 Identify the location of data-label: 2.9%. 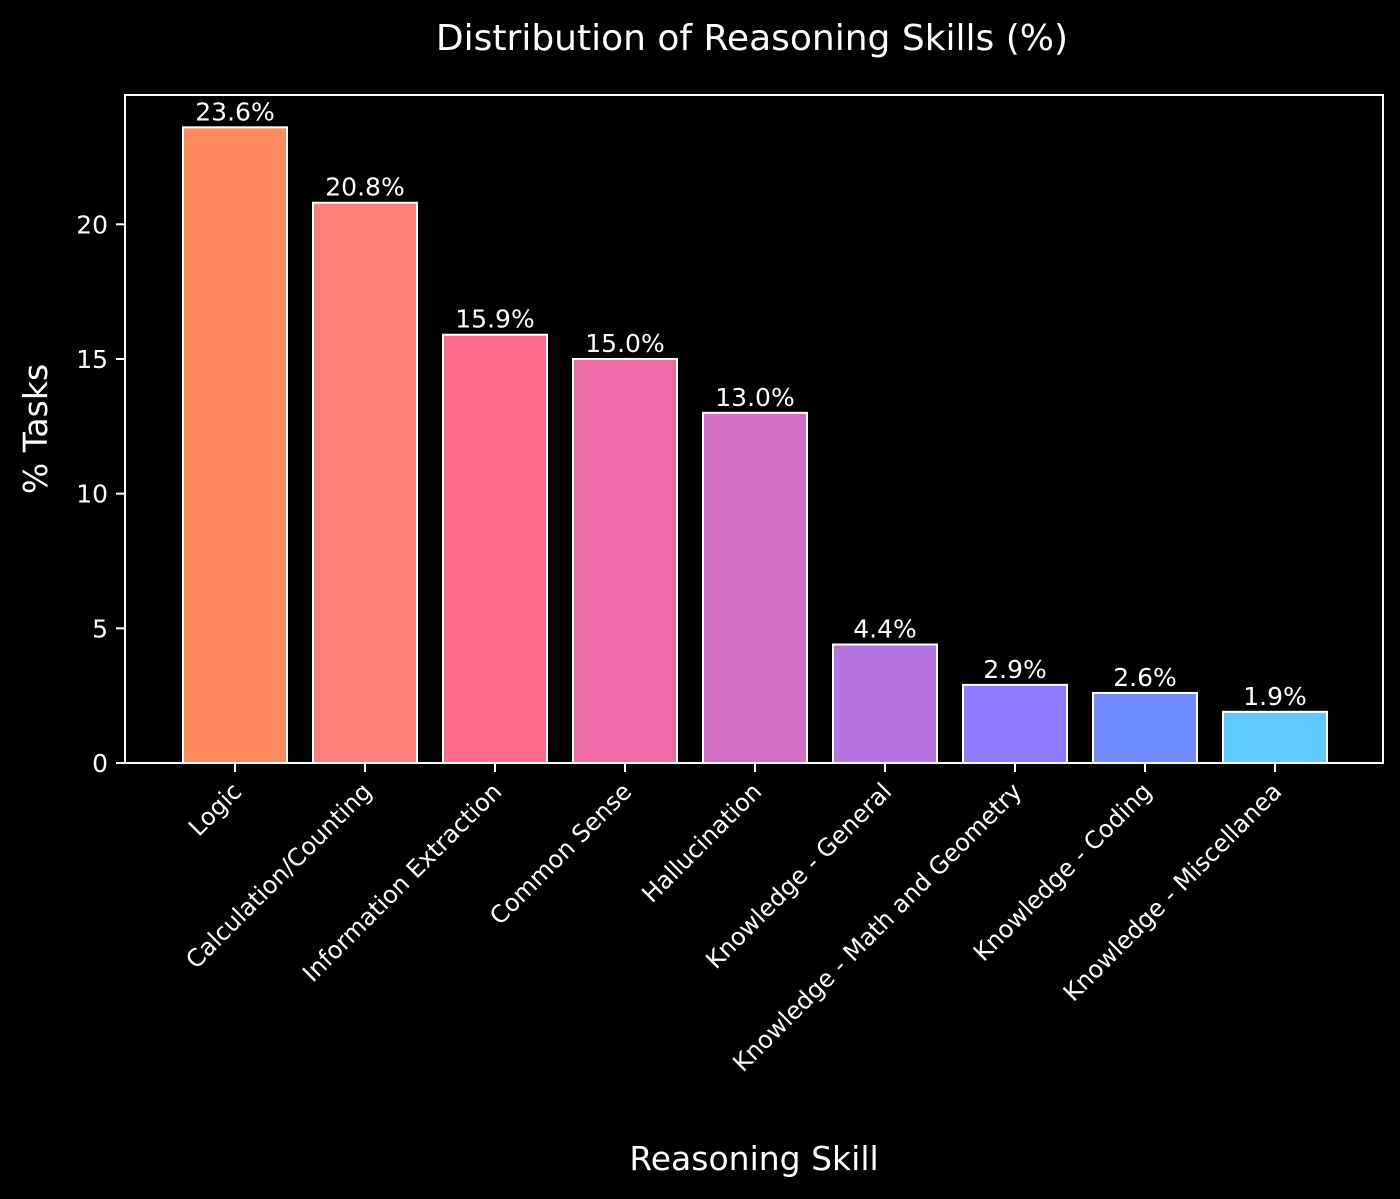
(1015, 669).